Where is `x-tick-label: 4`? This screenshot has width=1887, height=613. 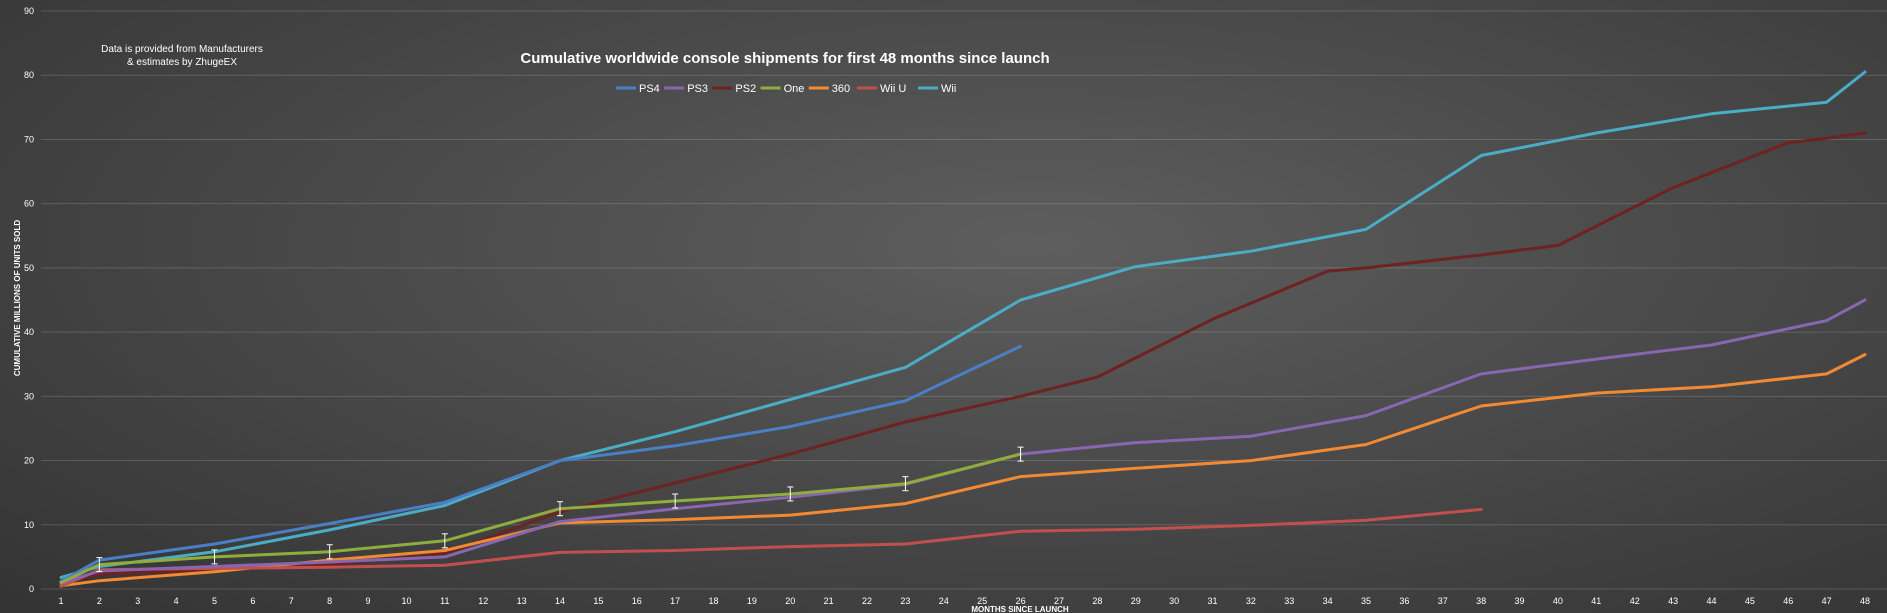
x-tick-label: 4 is located at coordinates (176, 601).